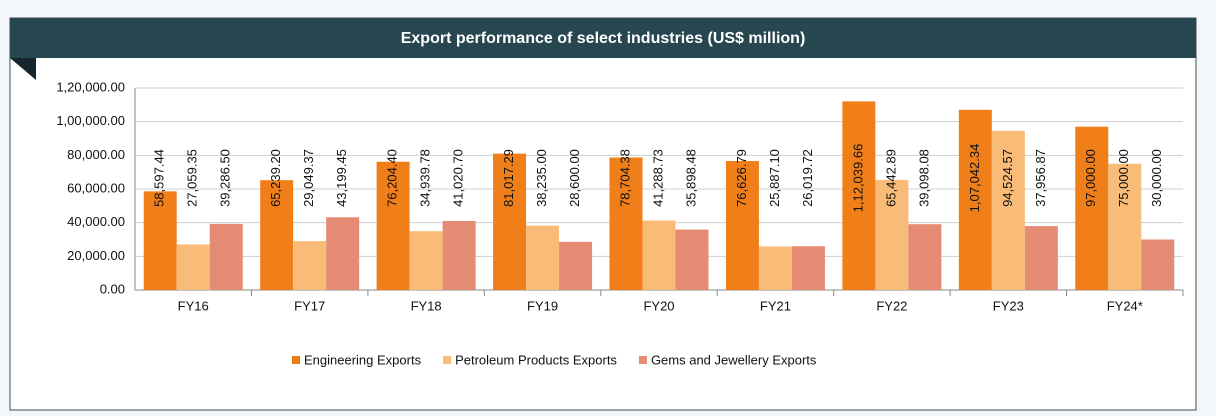 This screenshot has height=416, width=1216. I want to click on x-tick-label: FY20, so click(658, 305).